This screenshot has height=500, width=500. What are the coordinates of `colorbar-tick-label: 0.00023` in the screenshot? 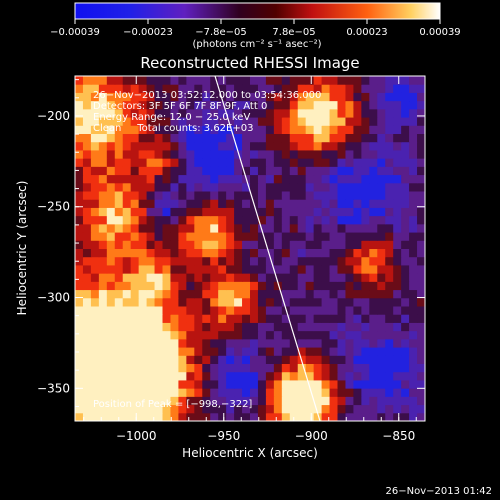 It's located at (366, 32).